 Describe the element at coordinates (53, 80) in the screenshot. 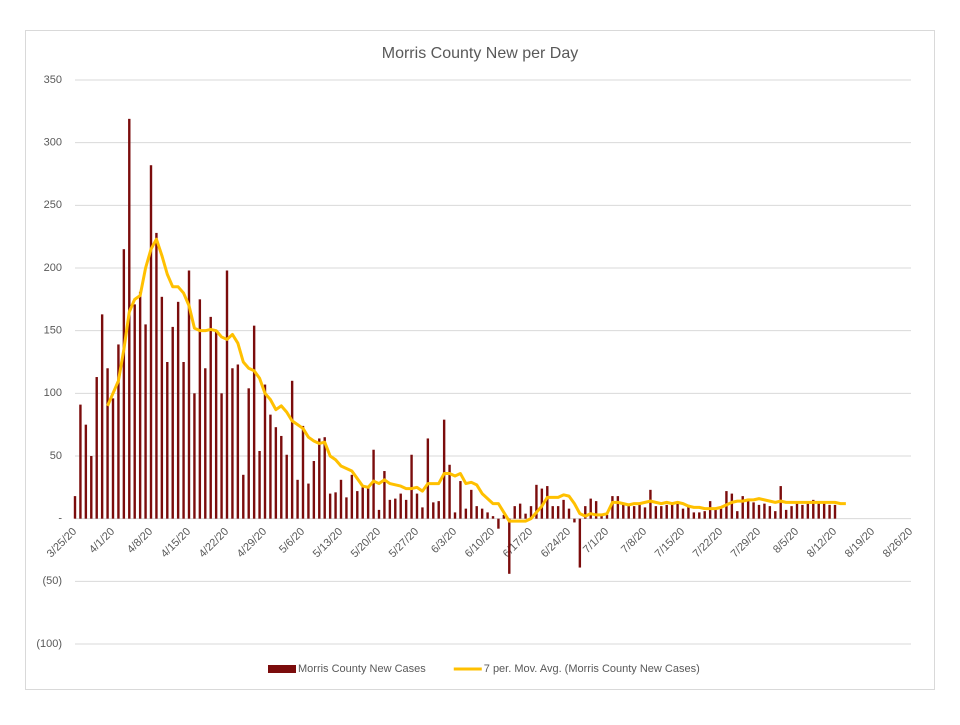

I see `y-tick-label: 350` at that location.